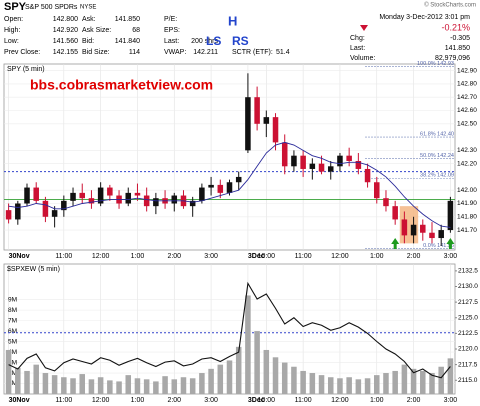 The image size is (480, 406). I want to click on fib-label: 61.8% 142.40, so click(437, 135).